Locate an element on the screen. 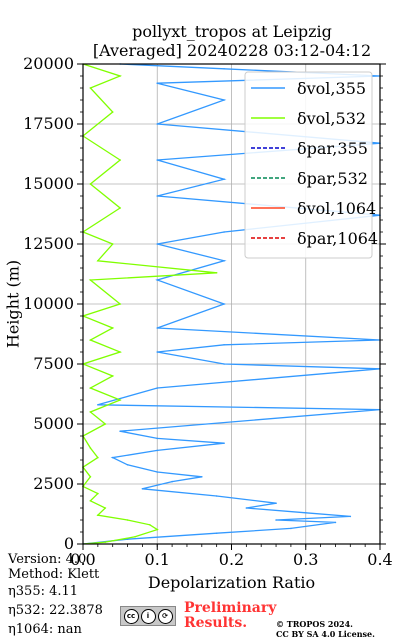 The width and height of the screenshot is (400, 640). y-tick-label: 5000 is located at coordinates (53, 423).